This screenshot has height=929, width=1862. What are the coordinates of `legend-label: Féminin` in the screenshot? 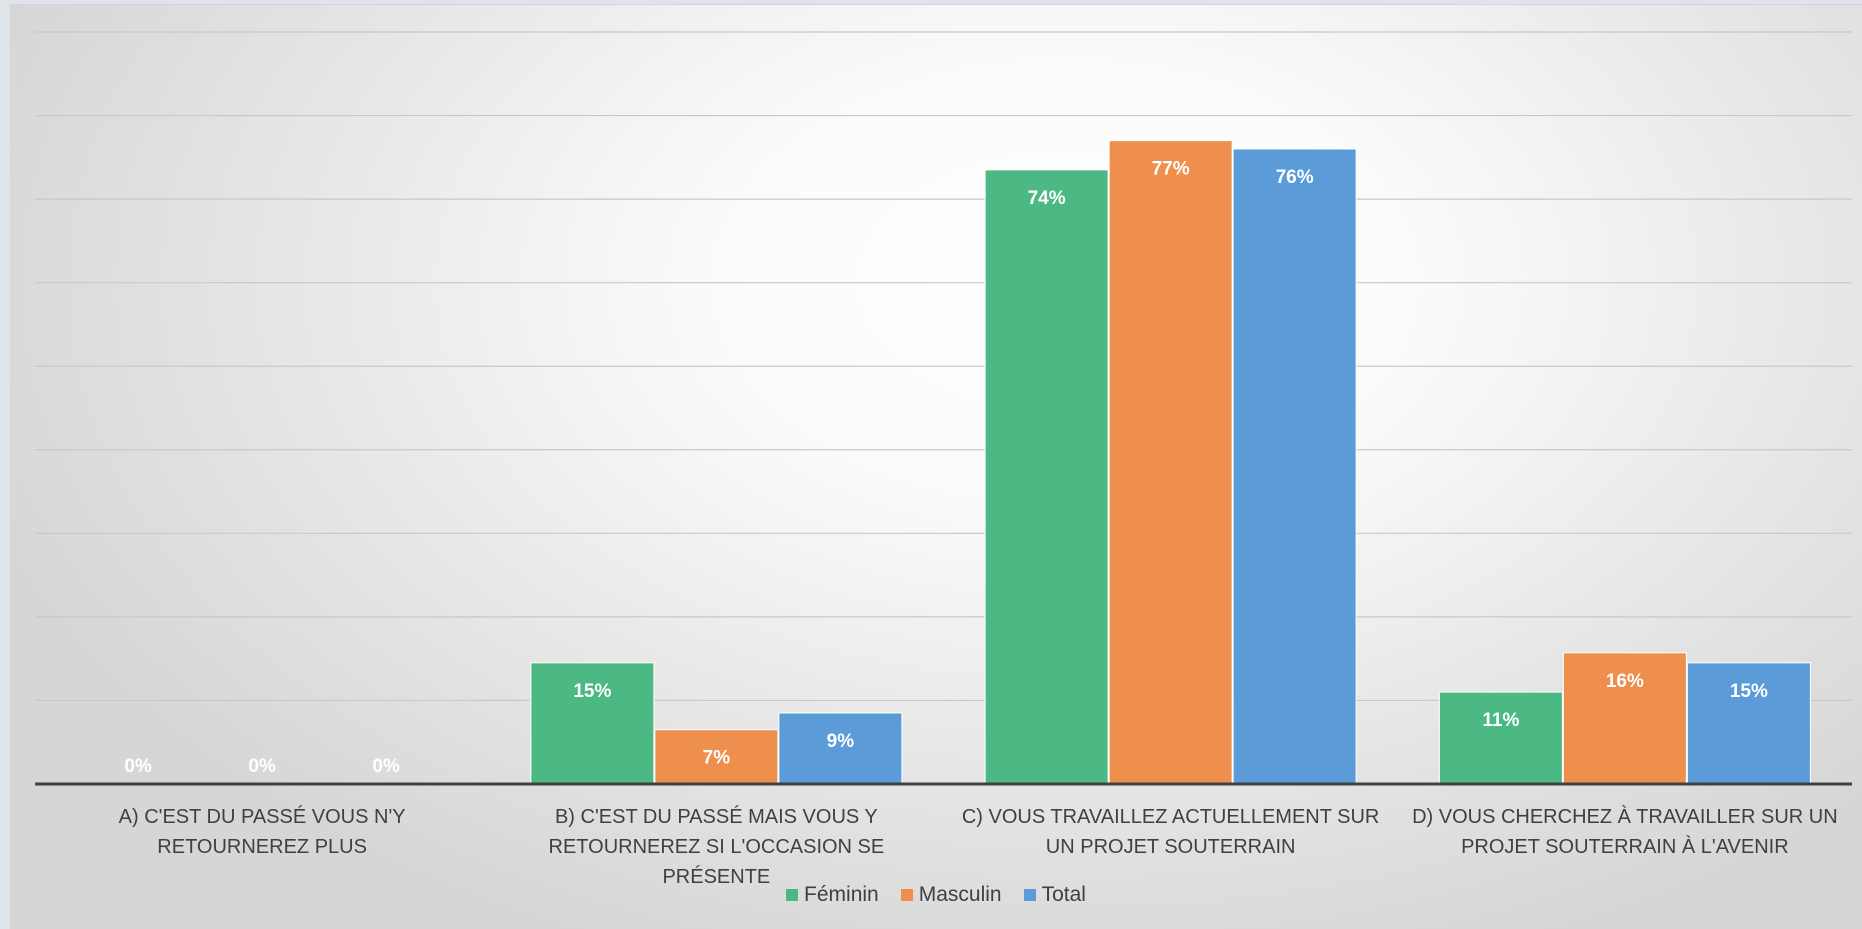 It's located at (841, 894).